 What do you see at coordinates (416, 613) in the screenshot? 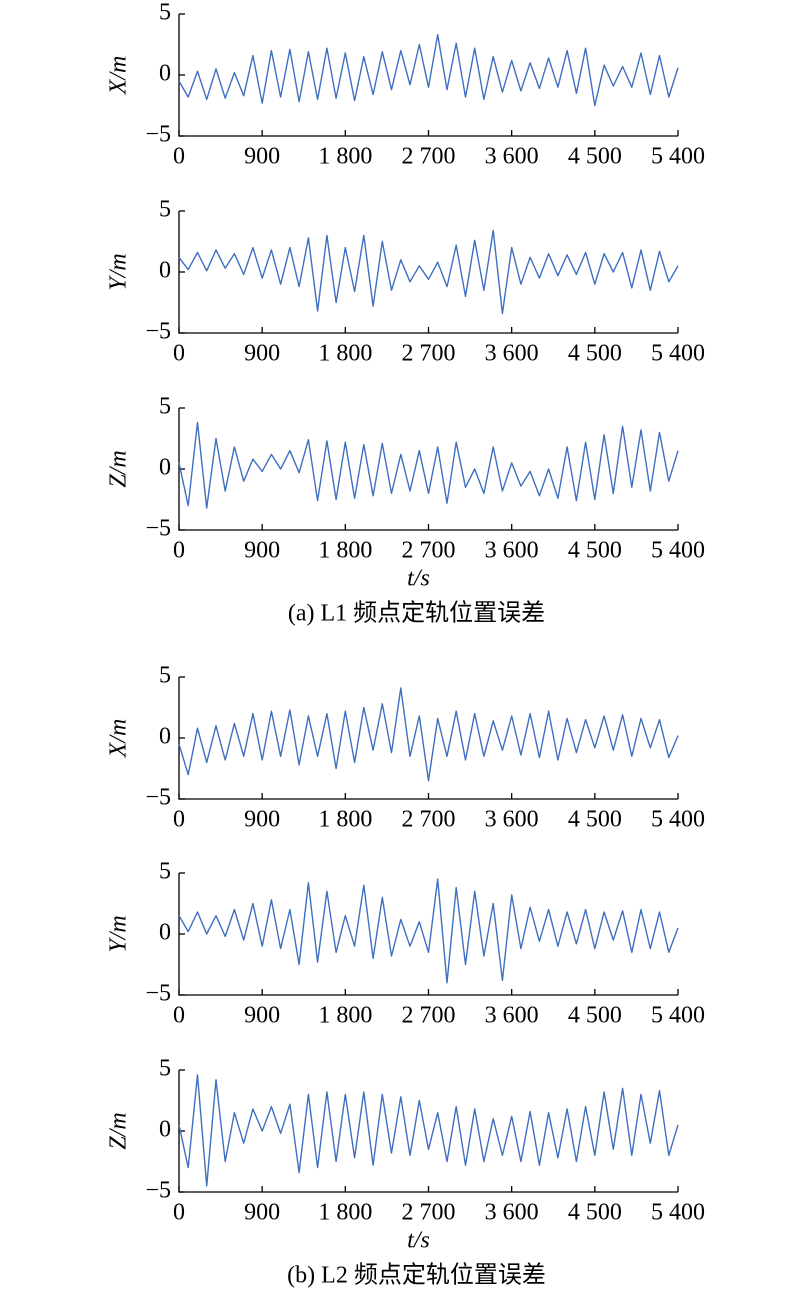
I see `caption: (a) L1 频点定轨位置误差` at bounding box center [416, 613].